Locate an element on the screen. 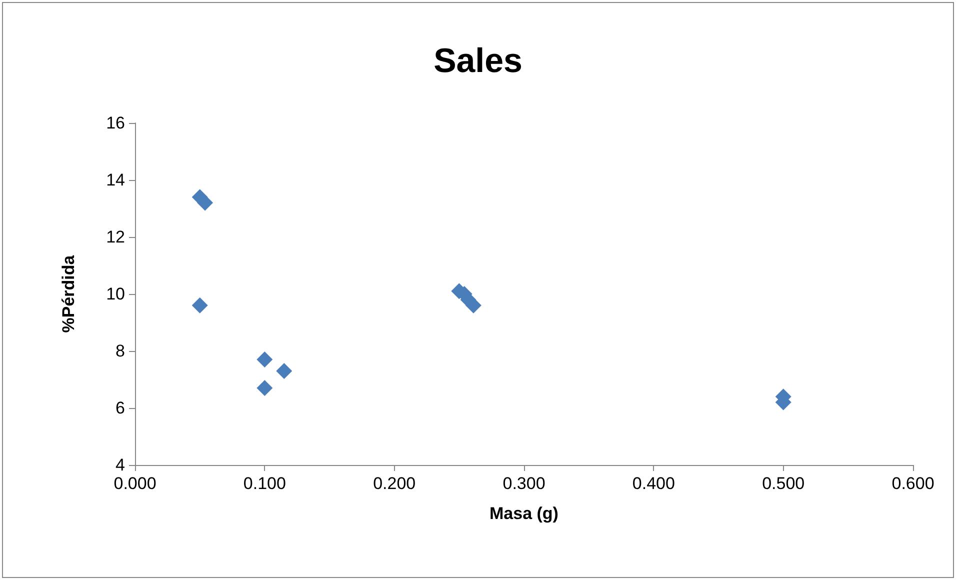 The image size is (958, 582). x-tick-label: 0.500 is located at coordinates (783, 483).